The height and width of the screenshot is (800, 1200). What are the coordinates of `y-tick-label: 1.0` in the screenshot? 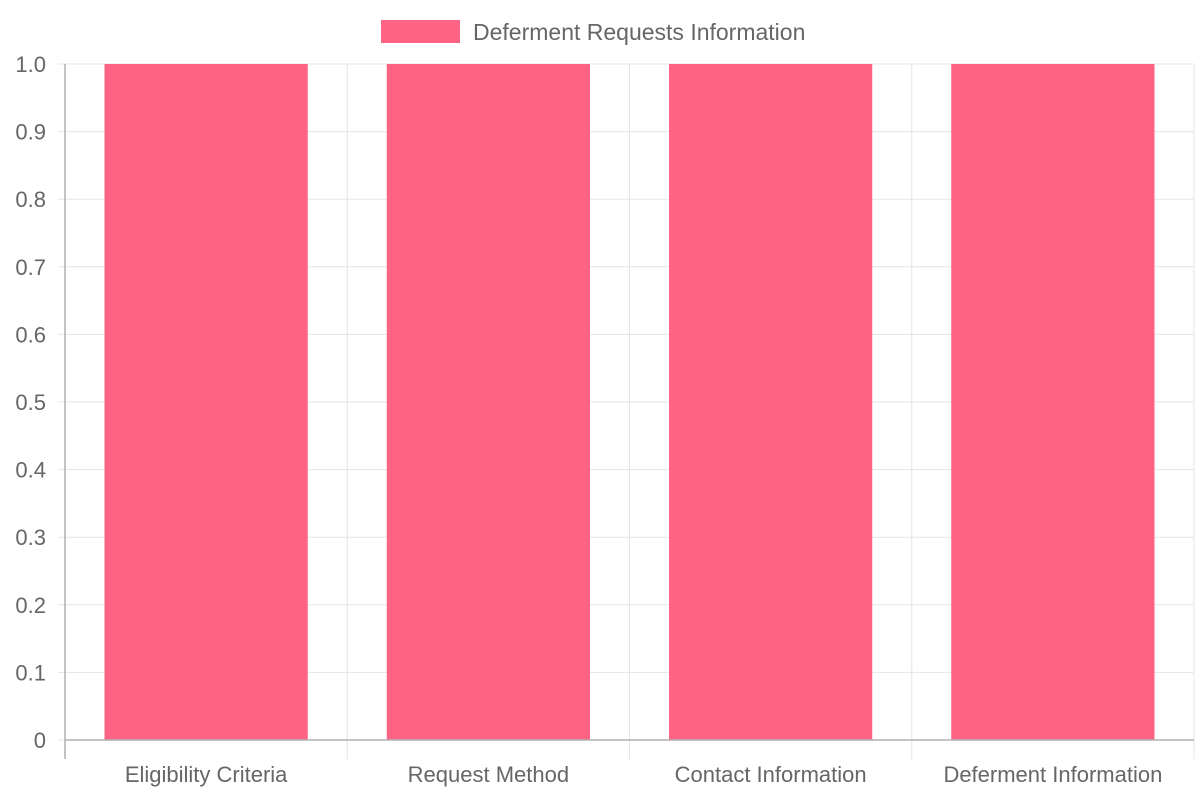 It's located at (30, 64).